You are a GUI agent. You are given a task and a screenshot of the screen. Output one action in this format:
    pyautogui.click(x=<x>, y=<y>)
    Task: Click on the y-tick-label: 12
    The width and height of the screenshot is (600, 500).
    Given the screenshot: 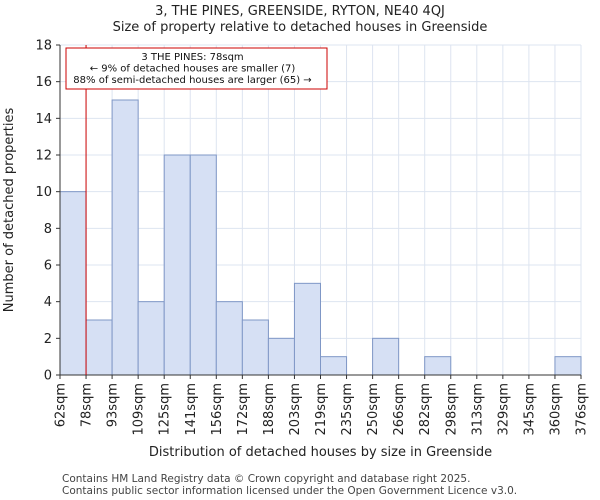 What is the action you would take?
    pyautogui.click(x=43, y=156)
    